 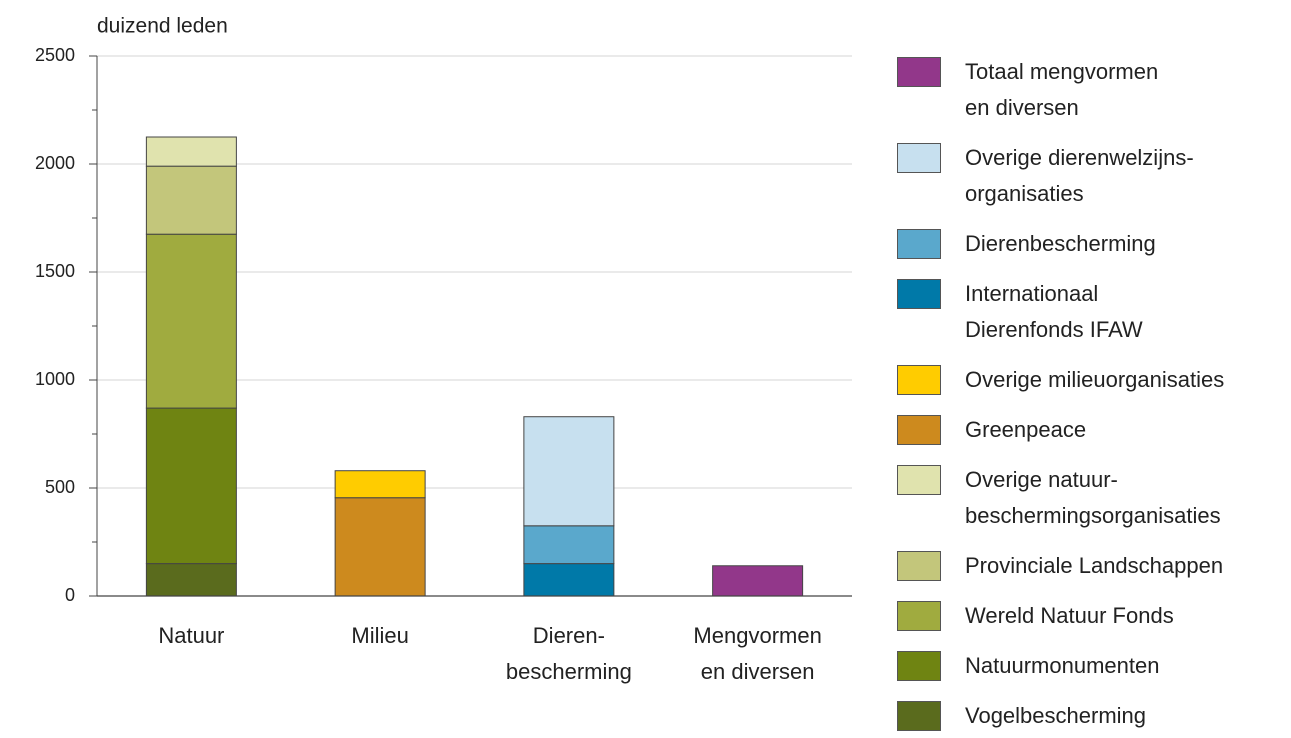 I want to click on legend-item: Provinciale Landschappen, so click(x=1094, y=566).